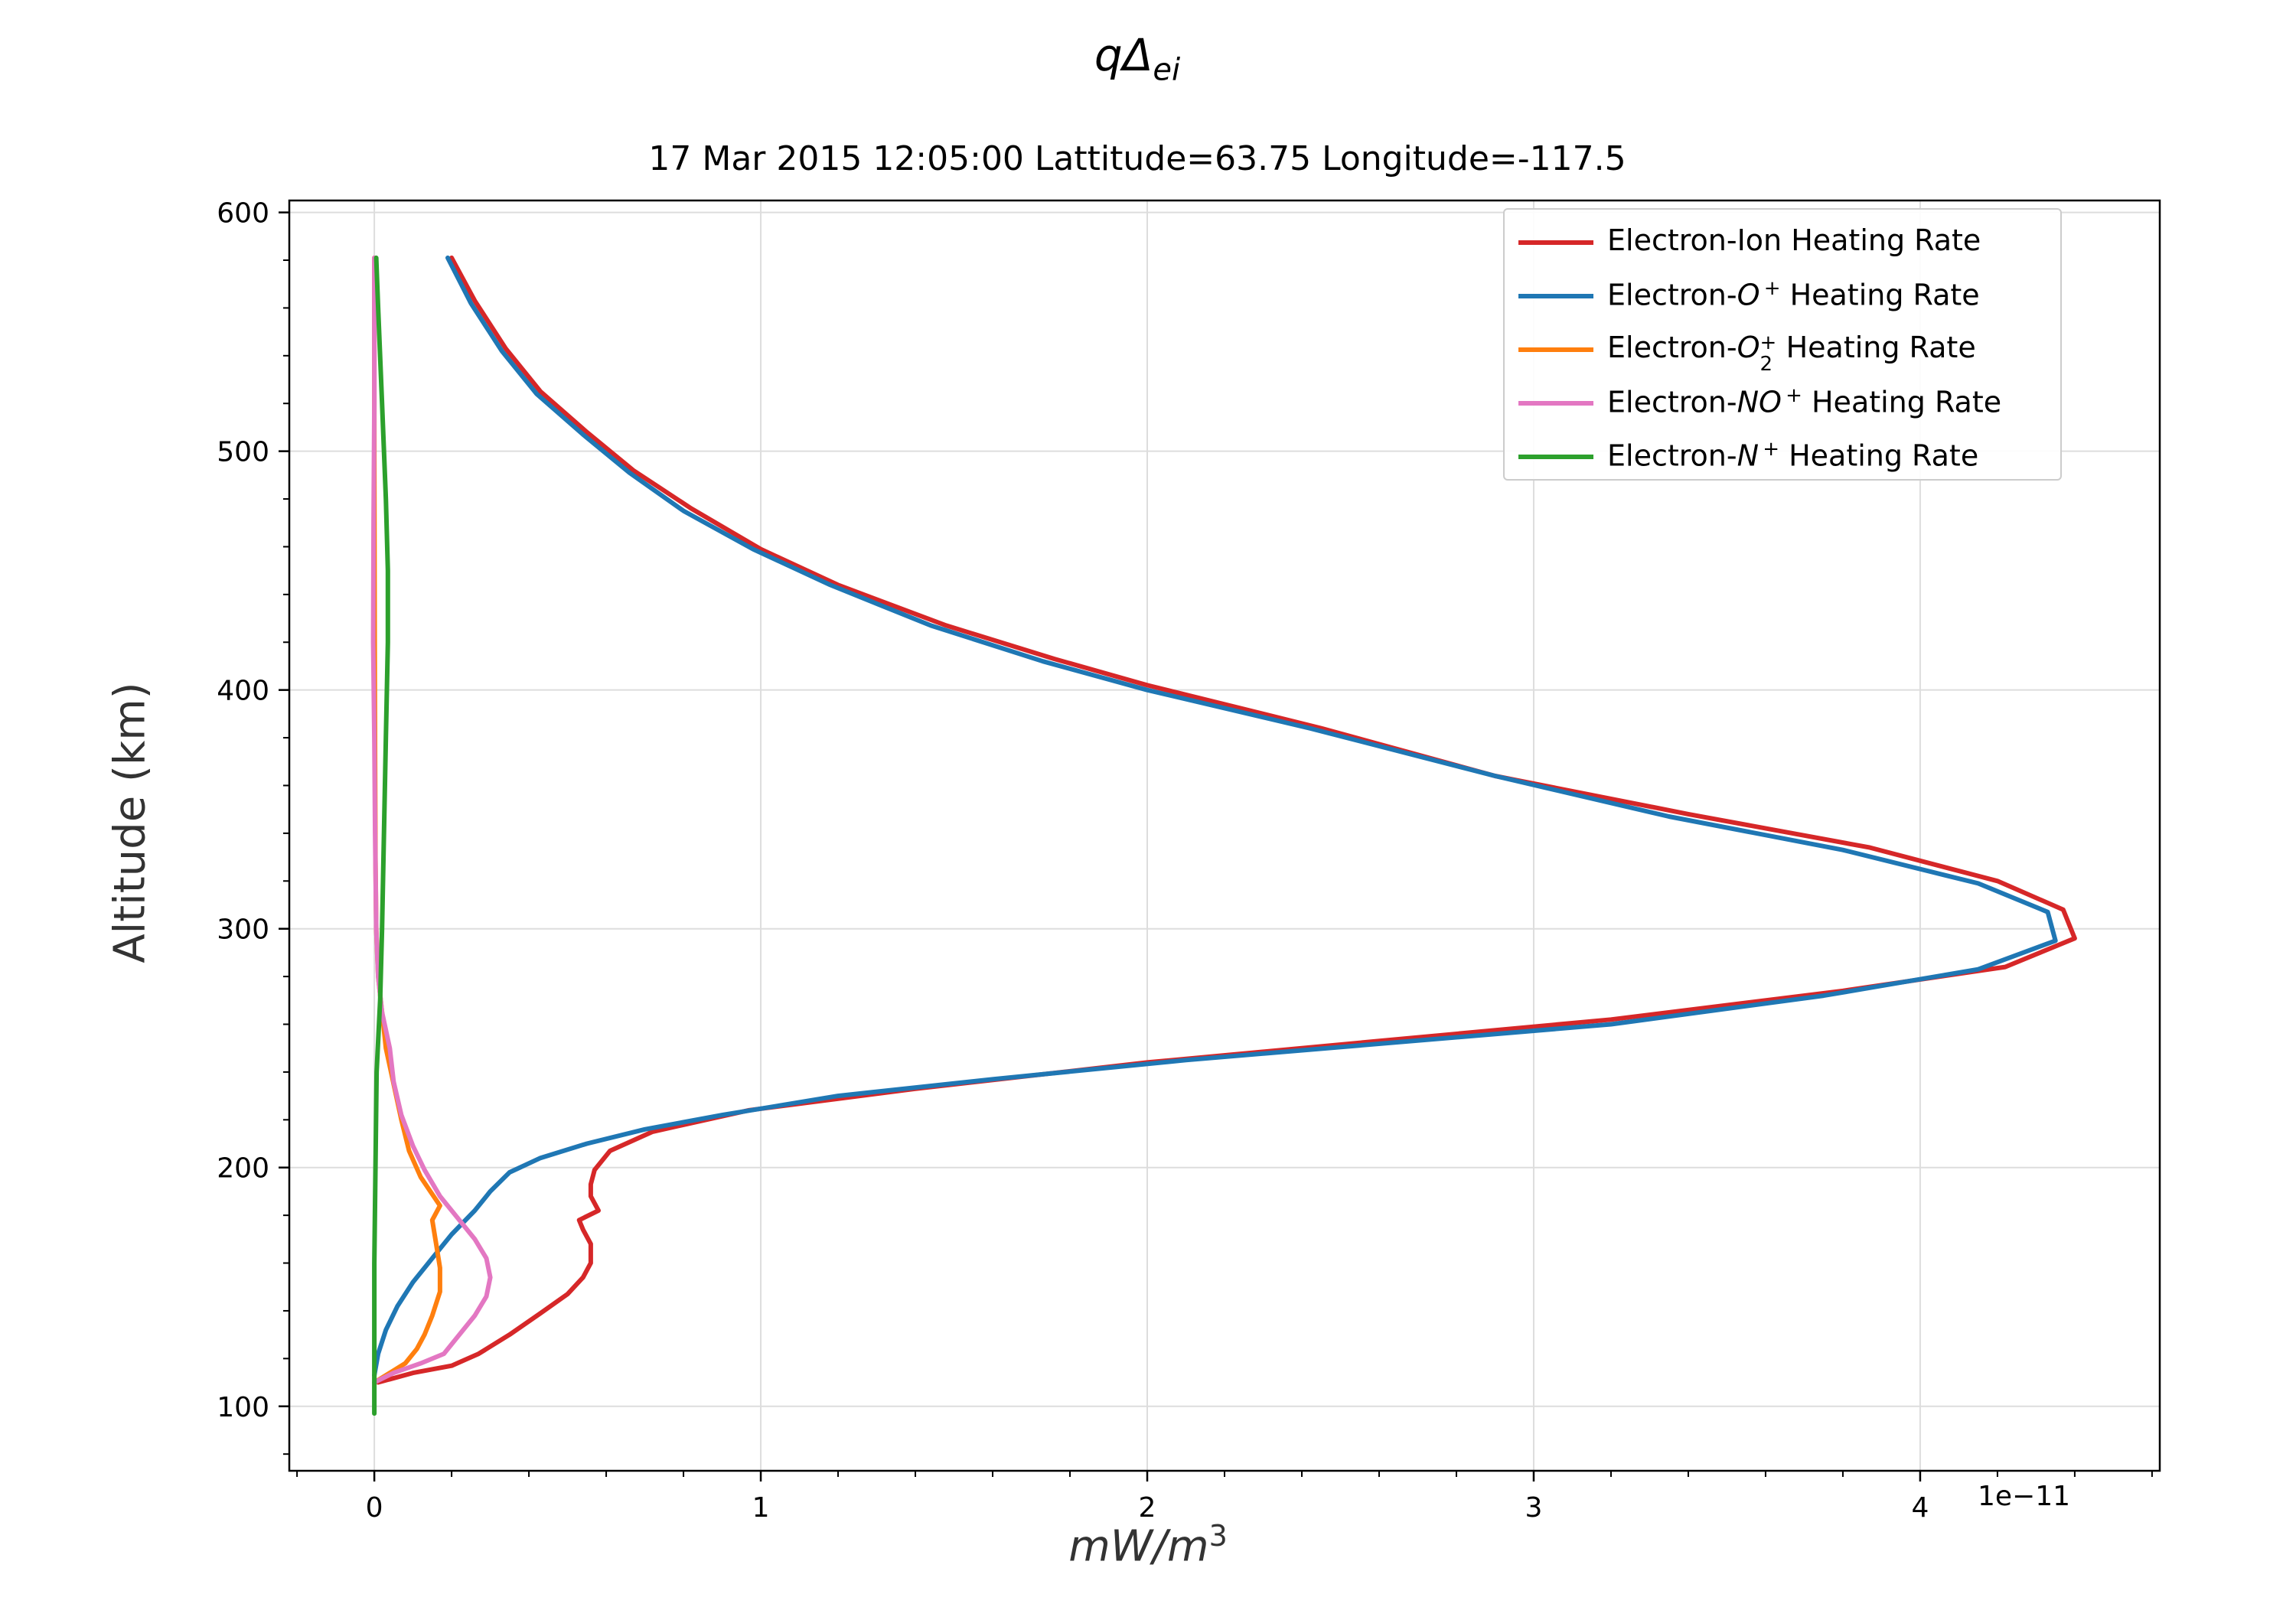 Image resolution: width=2296 pixels, height=1607 pixels. What do you see at coordinates (243, 452) in the screenshot?
I see `y-tick-label: 500` at bounding box center [243, 452].